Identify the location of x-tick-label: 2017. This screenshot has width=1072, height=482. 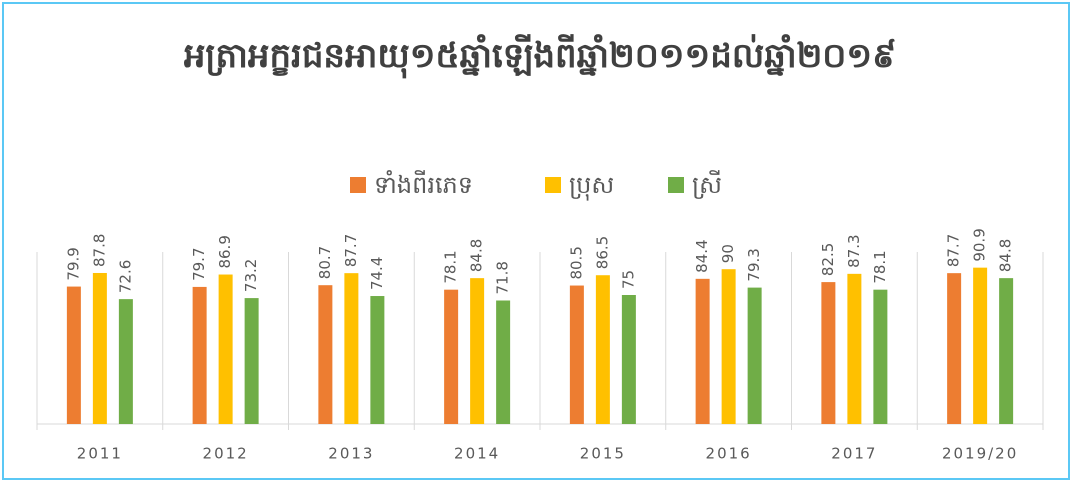
(854, 454).